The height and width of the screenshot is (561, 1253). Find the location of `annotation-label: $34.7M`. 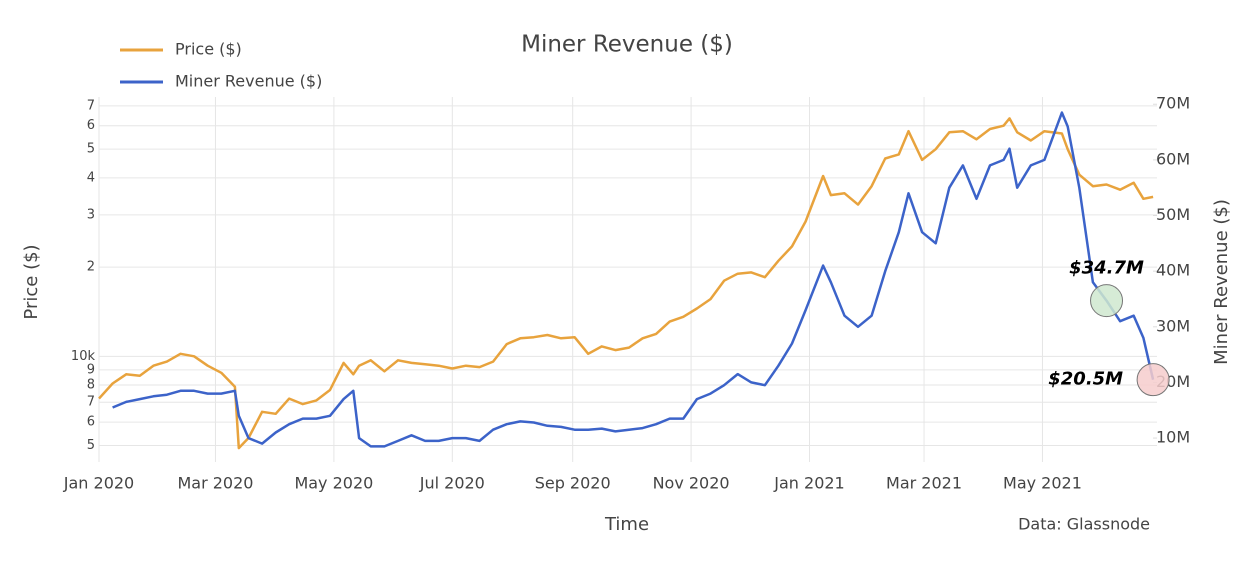

annotation-label: $34.7M is located at coordinates (1106, 268).